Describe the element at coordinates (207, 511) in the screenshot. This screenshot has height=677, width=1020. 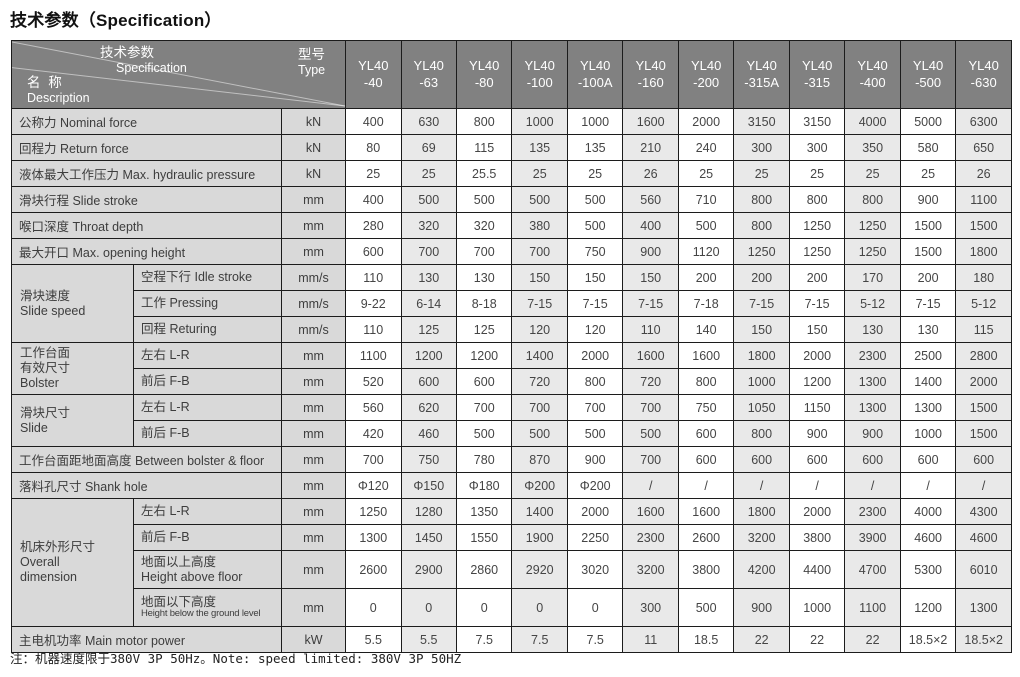
I see `sub-label: 左右 L-R` at that location.